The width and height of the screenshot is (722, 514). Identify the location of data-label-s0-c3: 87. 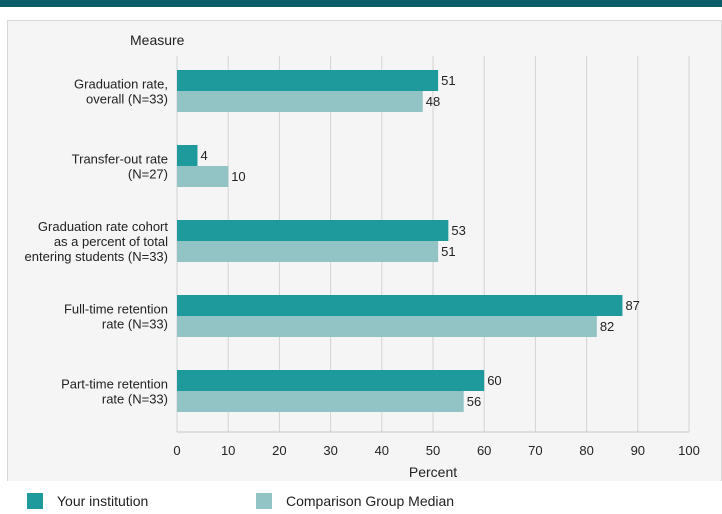
(632, 305).